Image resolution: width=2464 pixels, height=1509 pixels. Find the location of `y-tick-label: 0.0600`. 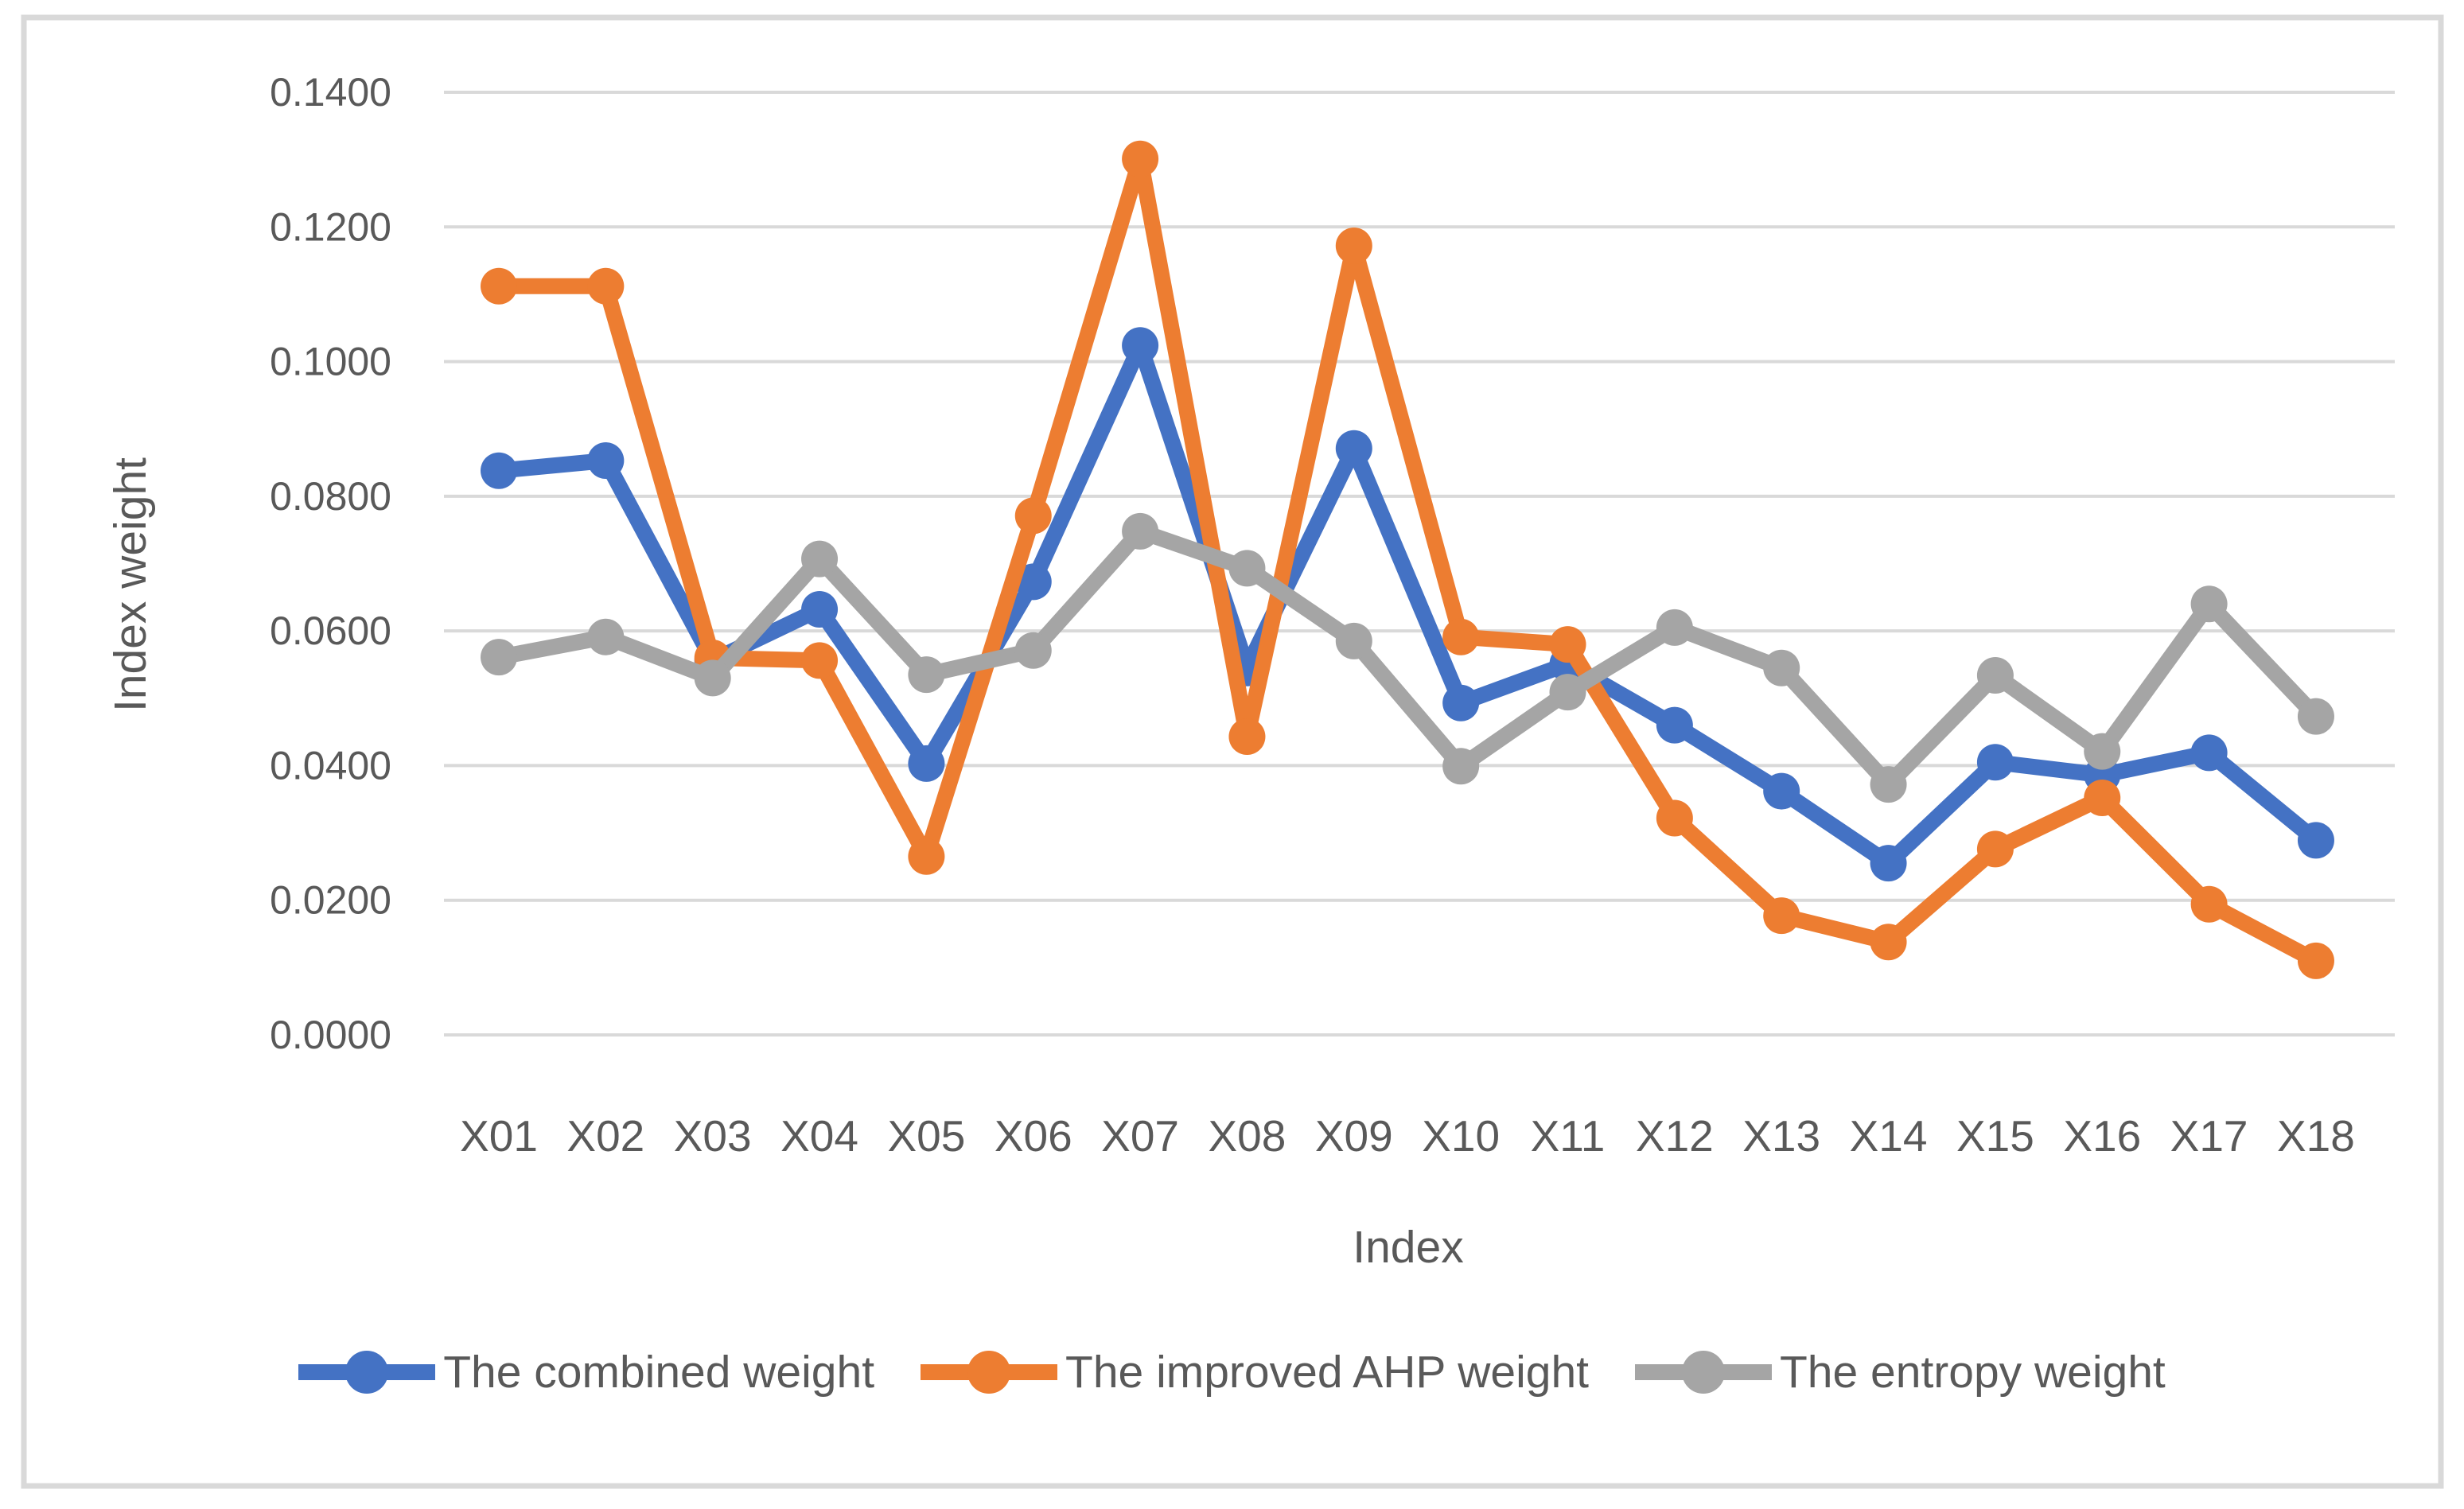

y-tick-label: 0.0600 is located at coordinates (330, 631).